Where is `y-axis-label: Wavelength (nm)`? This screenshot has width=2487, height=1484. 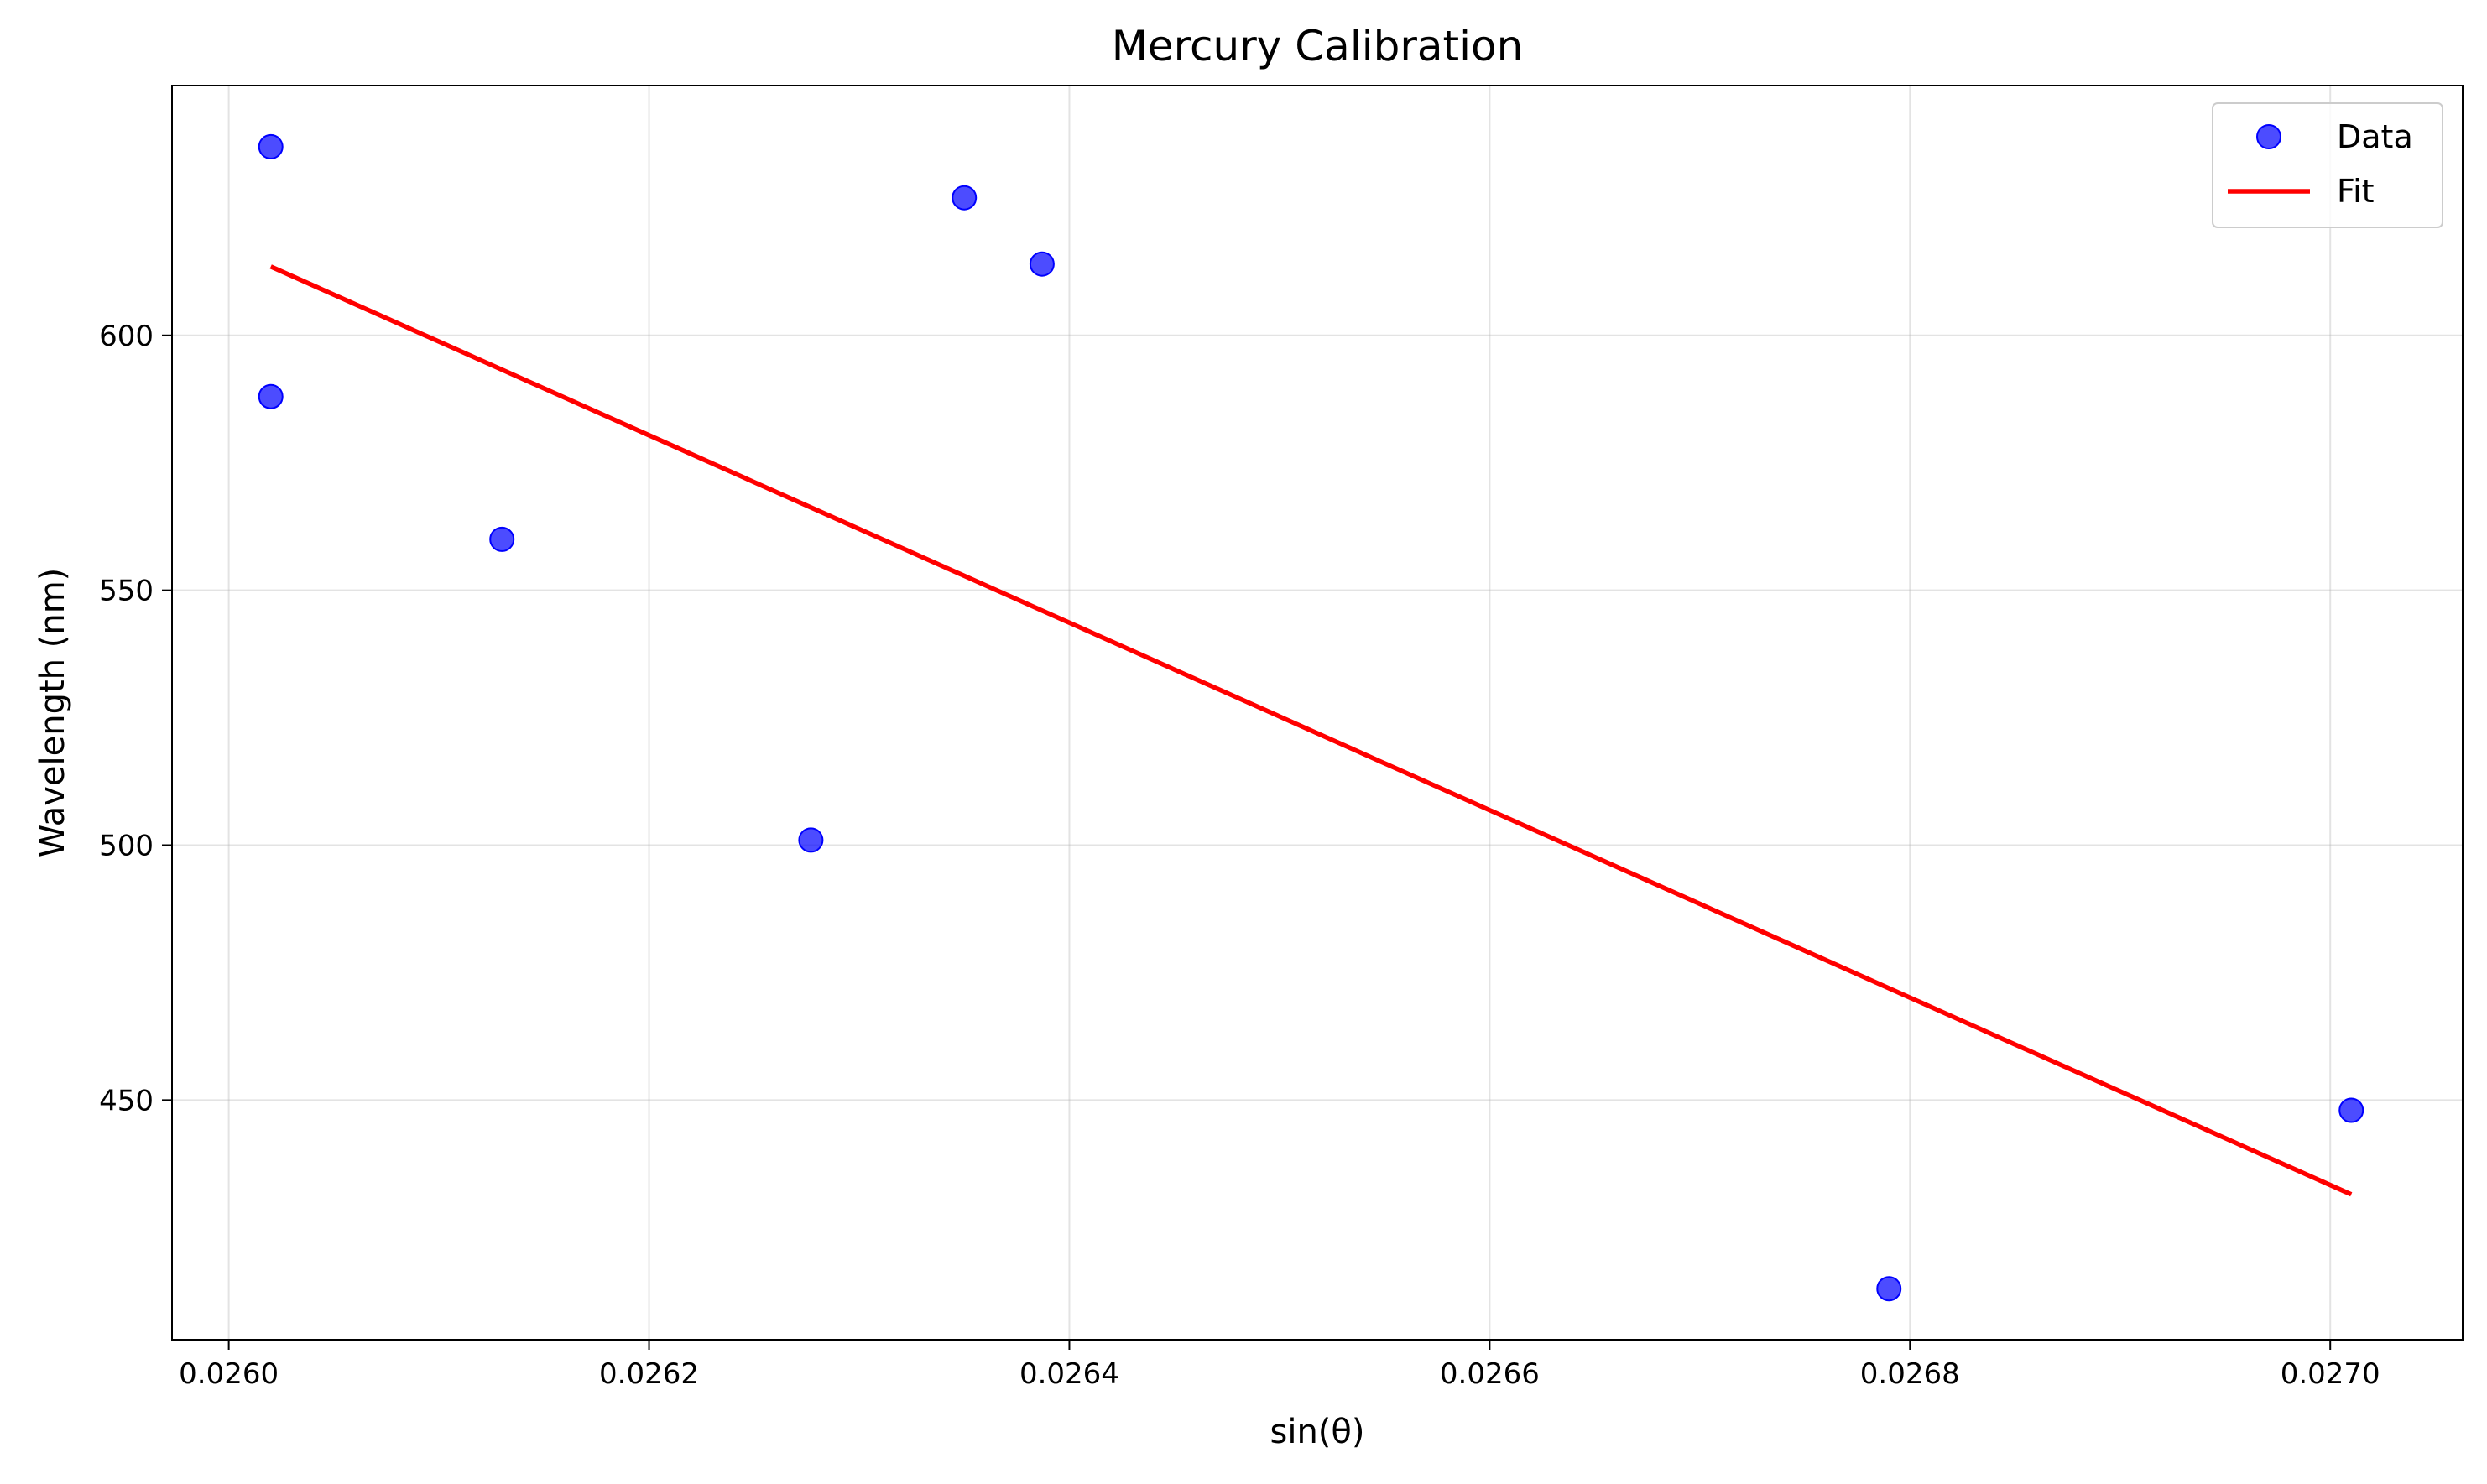
y-axis-label: Wavelength (nm) is located at coordinates (53, 713).